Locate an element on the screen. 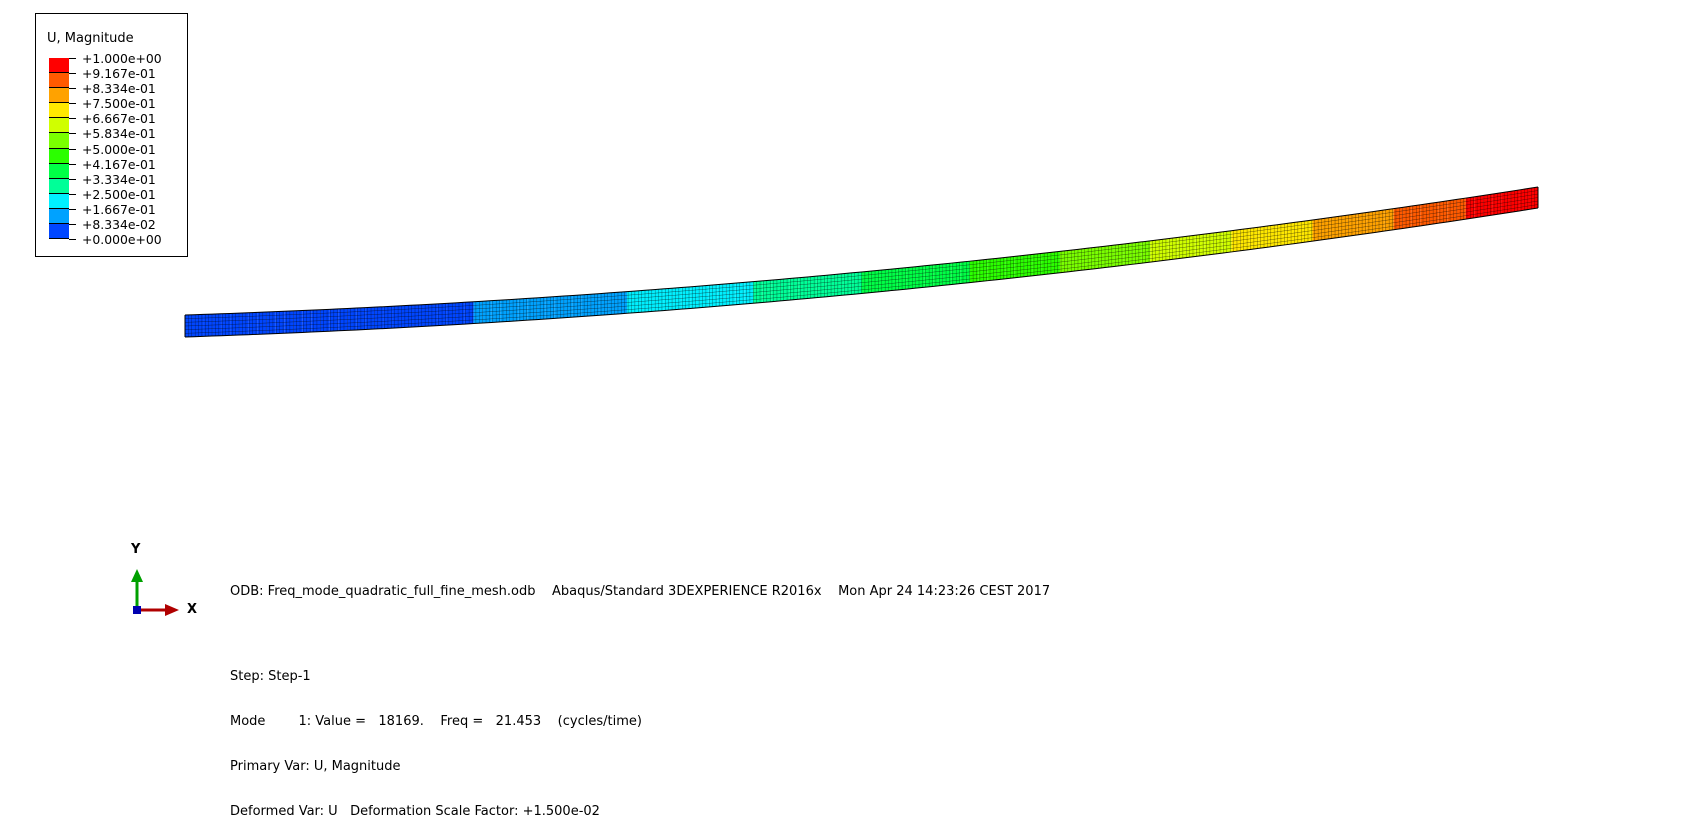 This screenshot has height=834, width=1701. x-axis-arrowhead-icon is located at coordinates (172, 610).